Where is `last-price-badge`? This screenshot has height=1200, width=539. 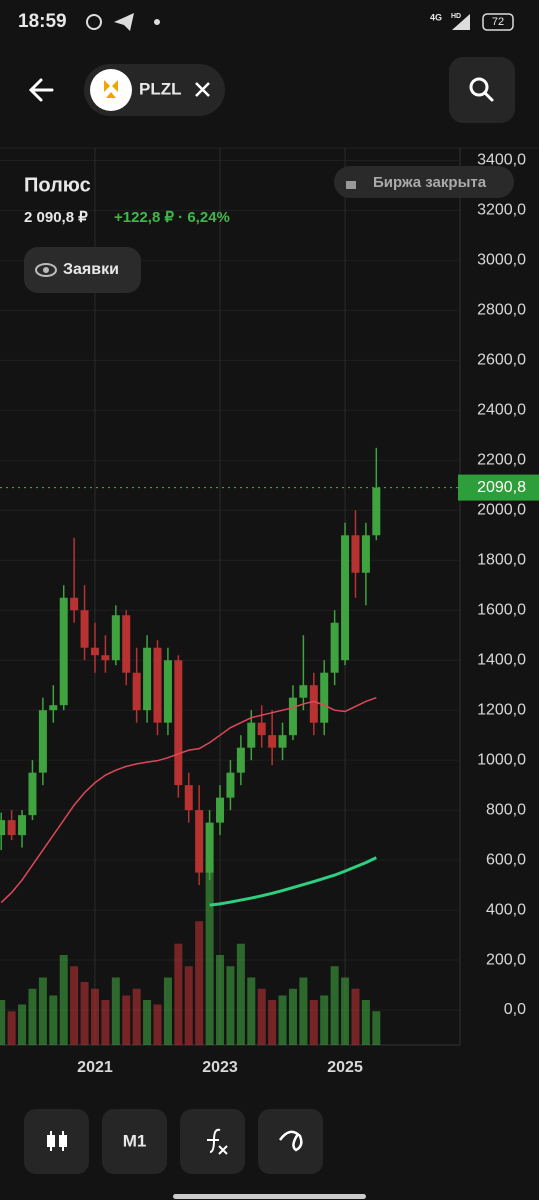 last-price-badge is located at coordinates (498, 487).